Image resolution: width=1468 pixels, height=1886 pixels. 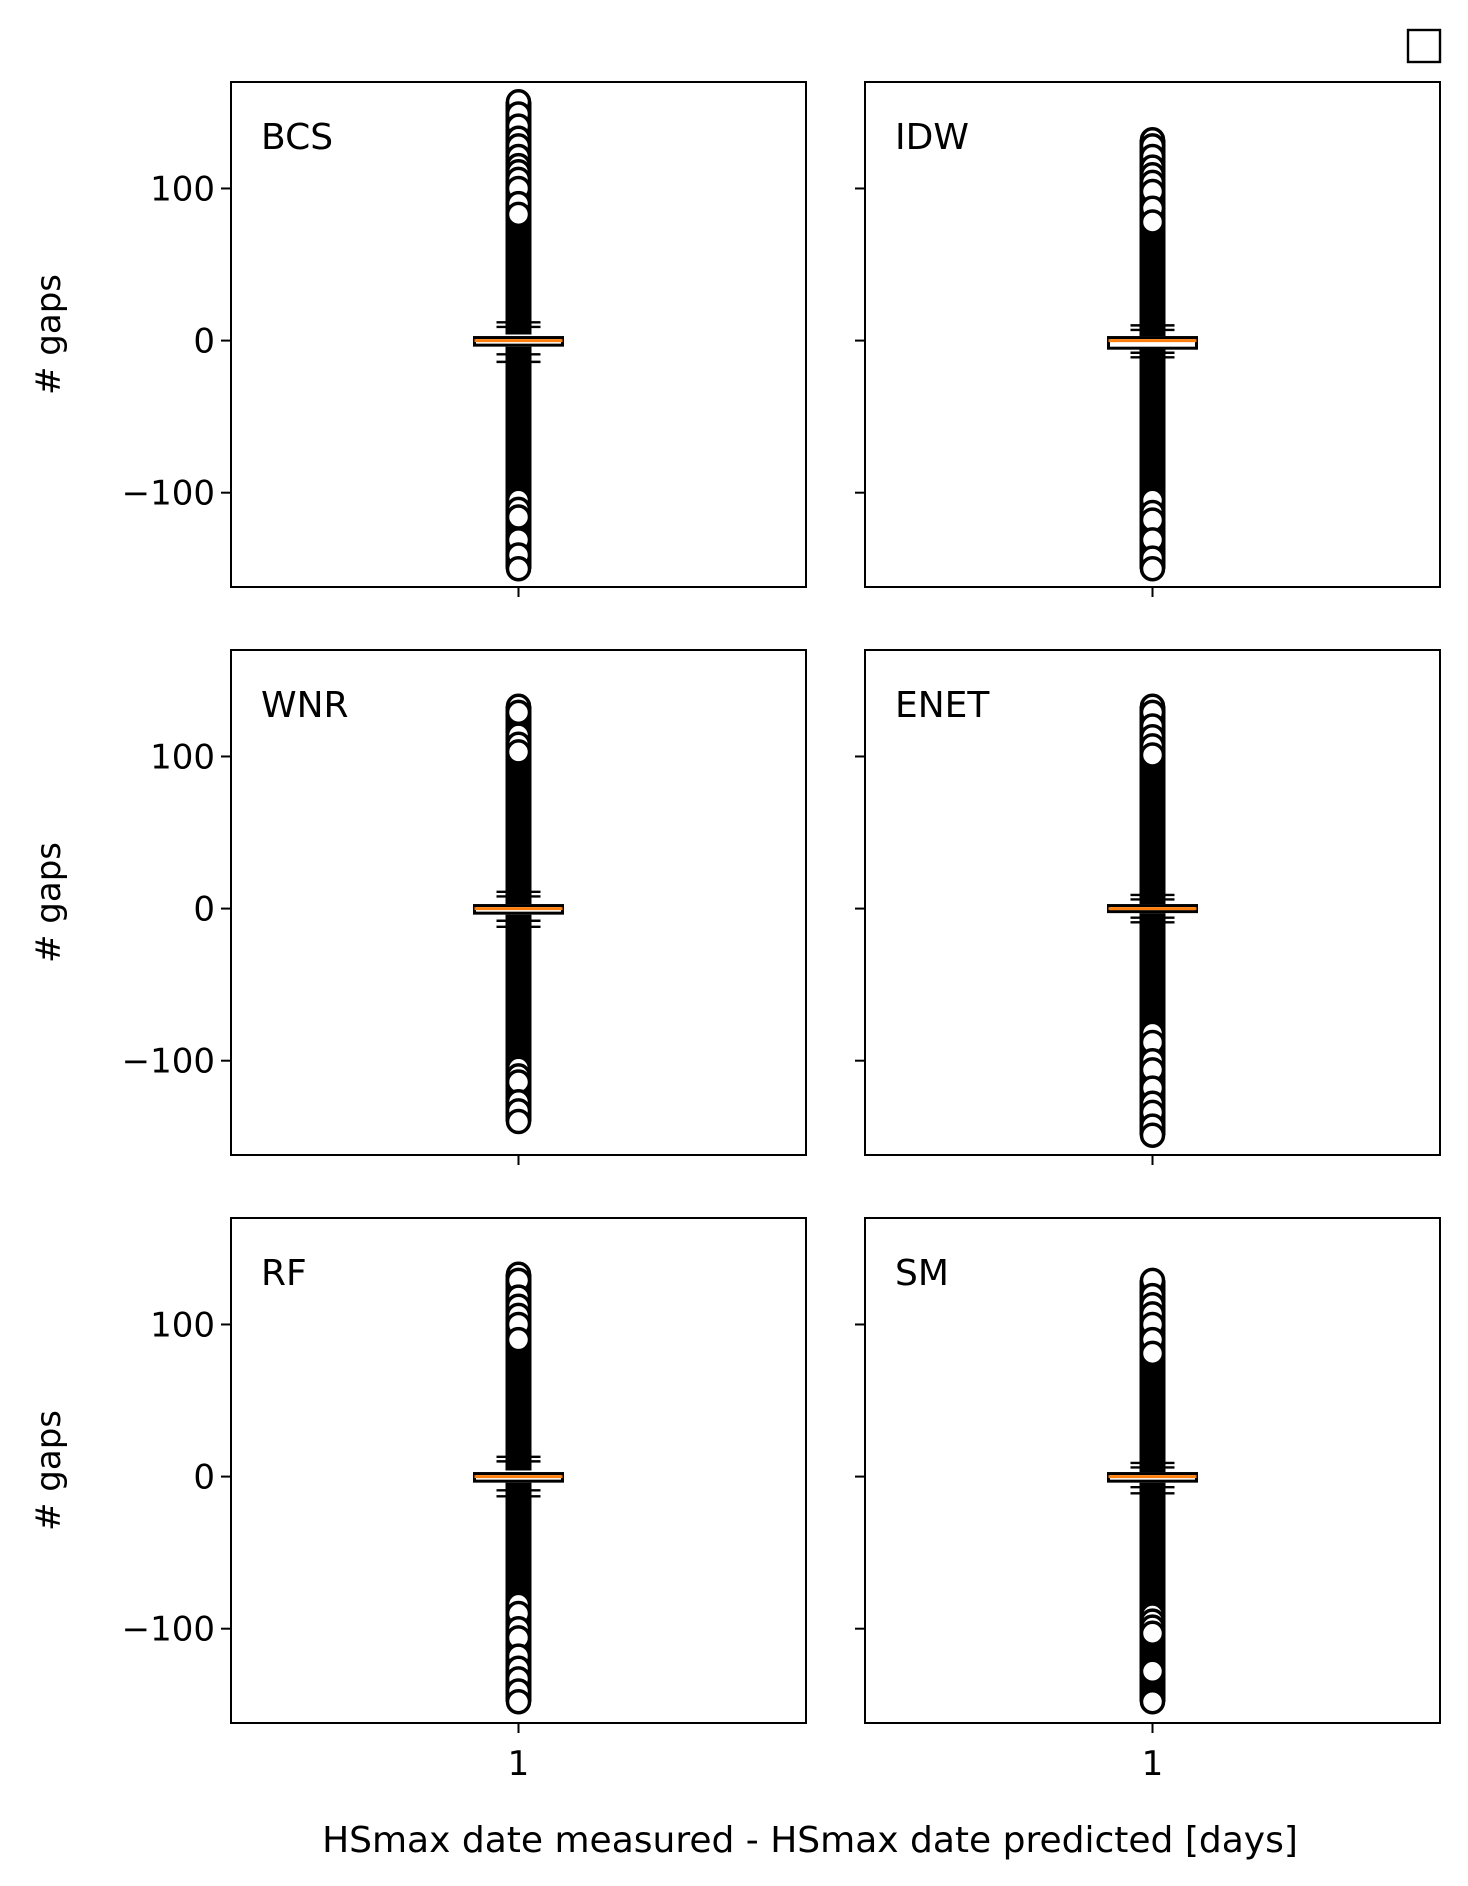 I want to click on panel-idw: IDW, so click(x=1148, y=339).